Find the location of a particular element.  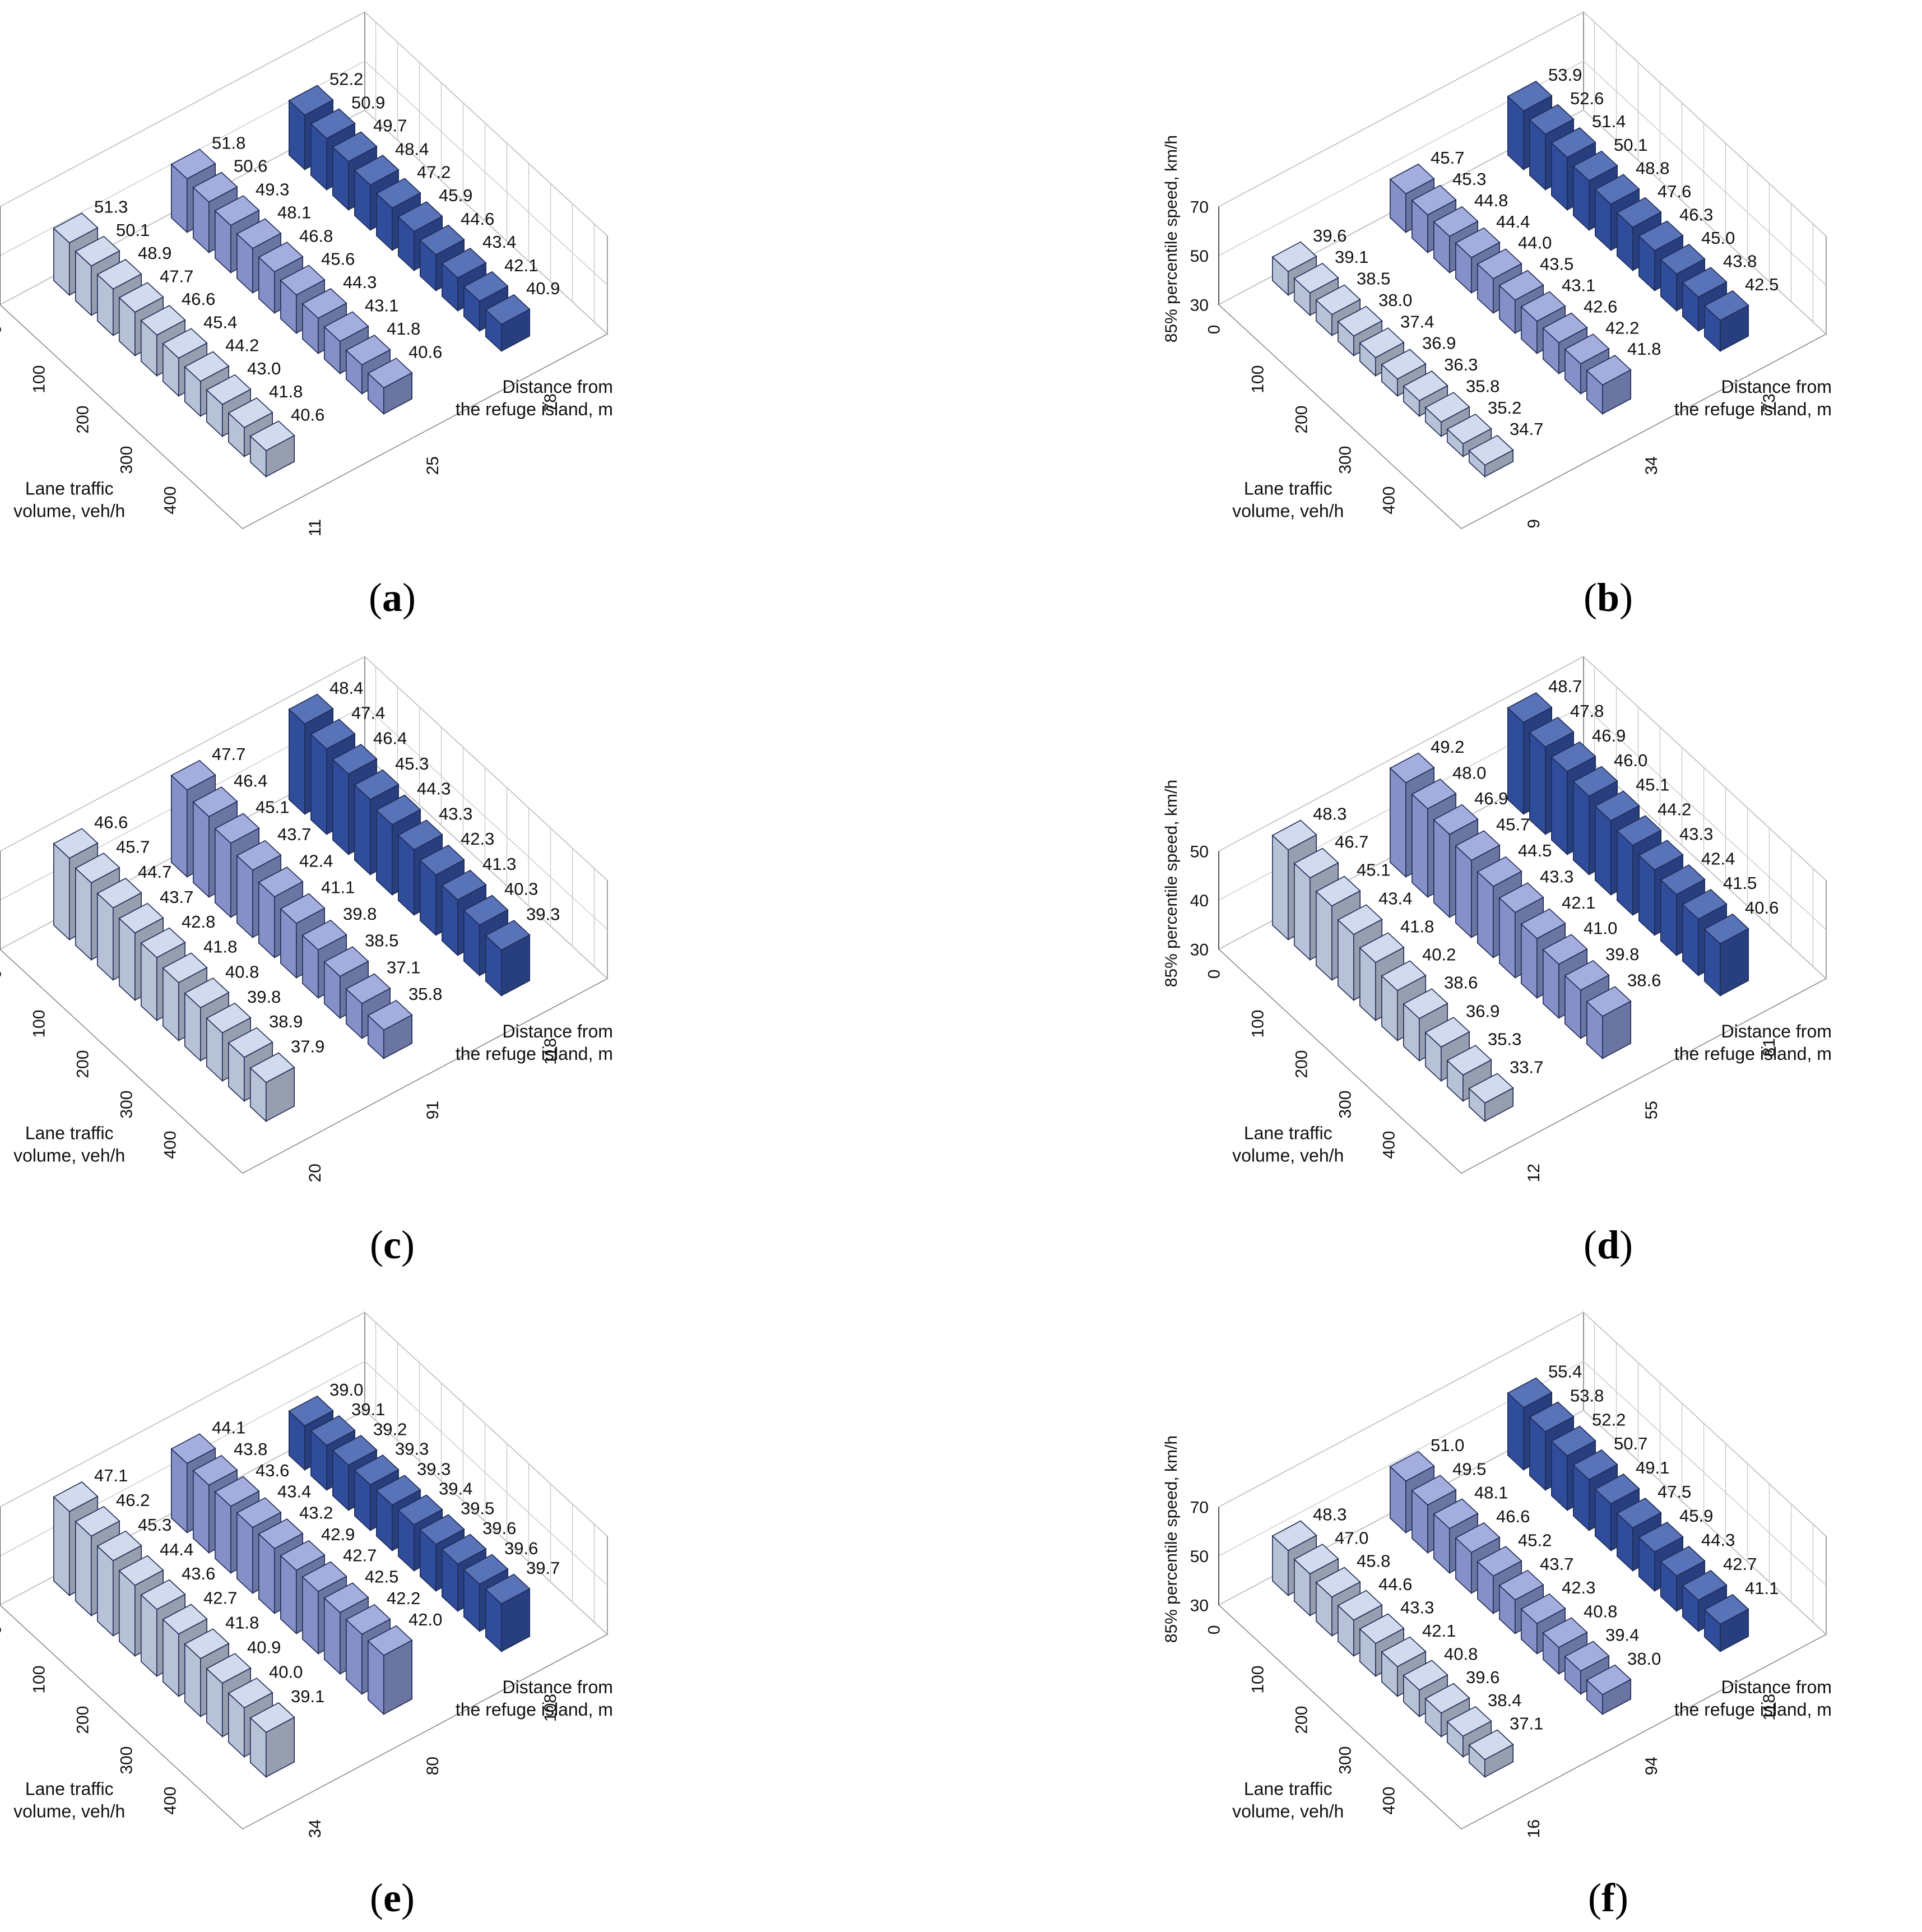

data-label: 42.4 is located at coordinates (1718, 858).